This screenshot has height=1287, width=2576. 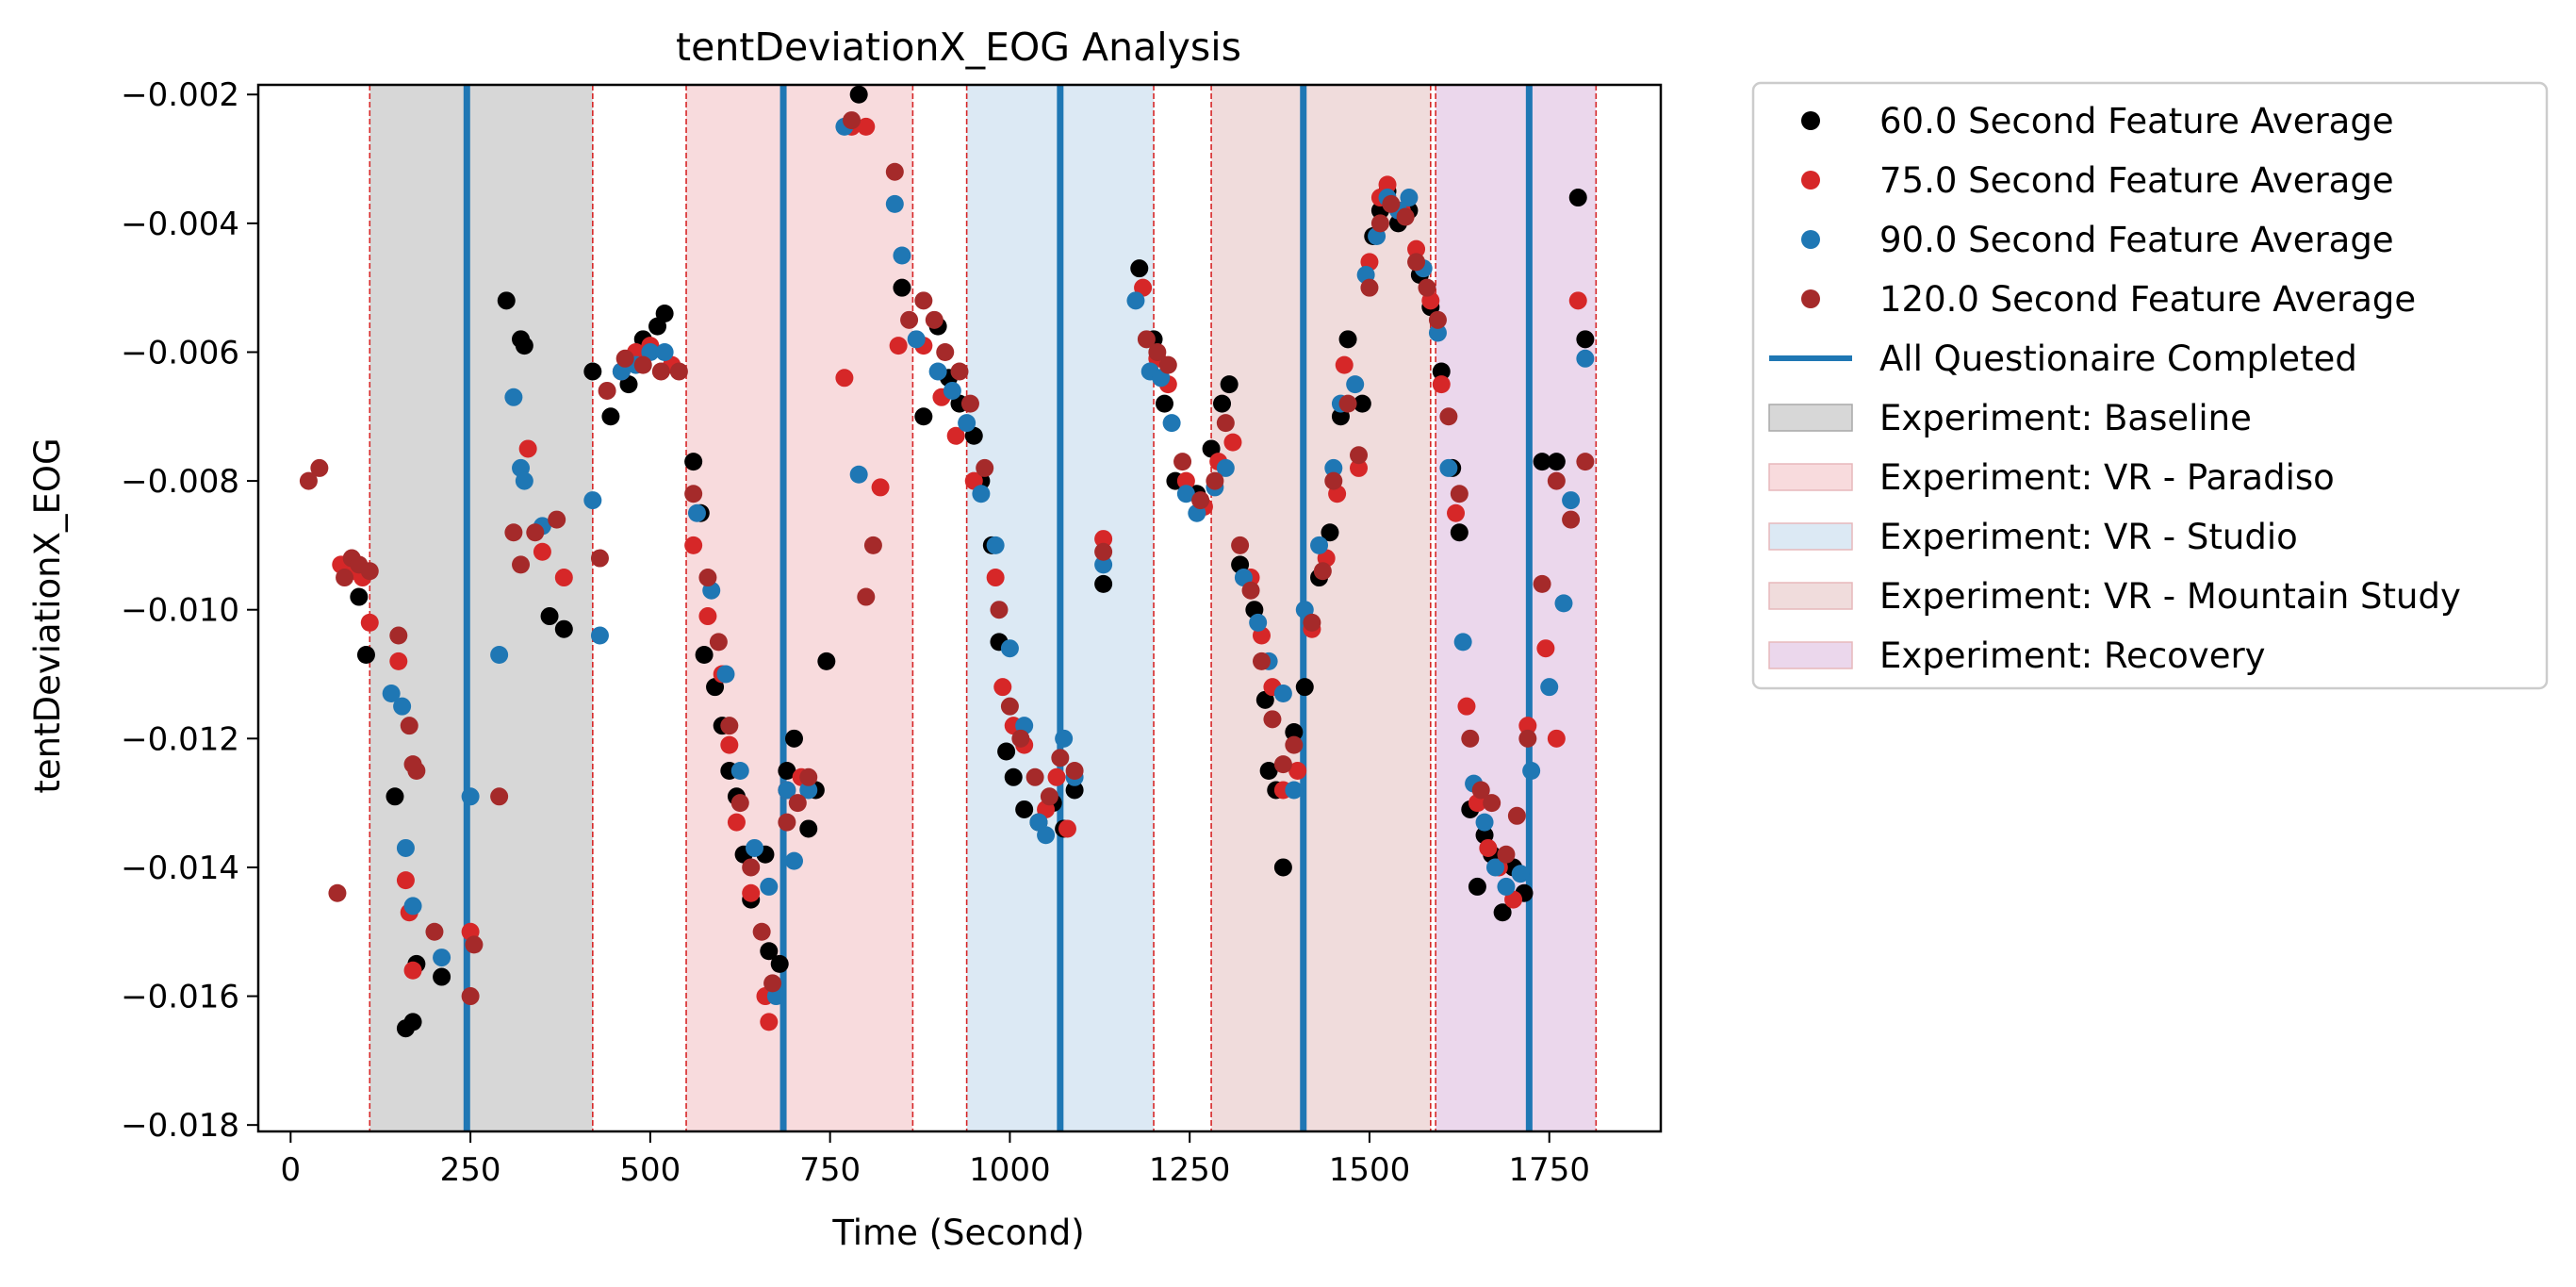 I want to click on y-tick-label: −0.010, so click(x=180, y=611).